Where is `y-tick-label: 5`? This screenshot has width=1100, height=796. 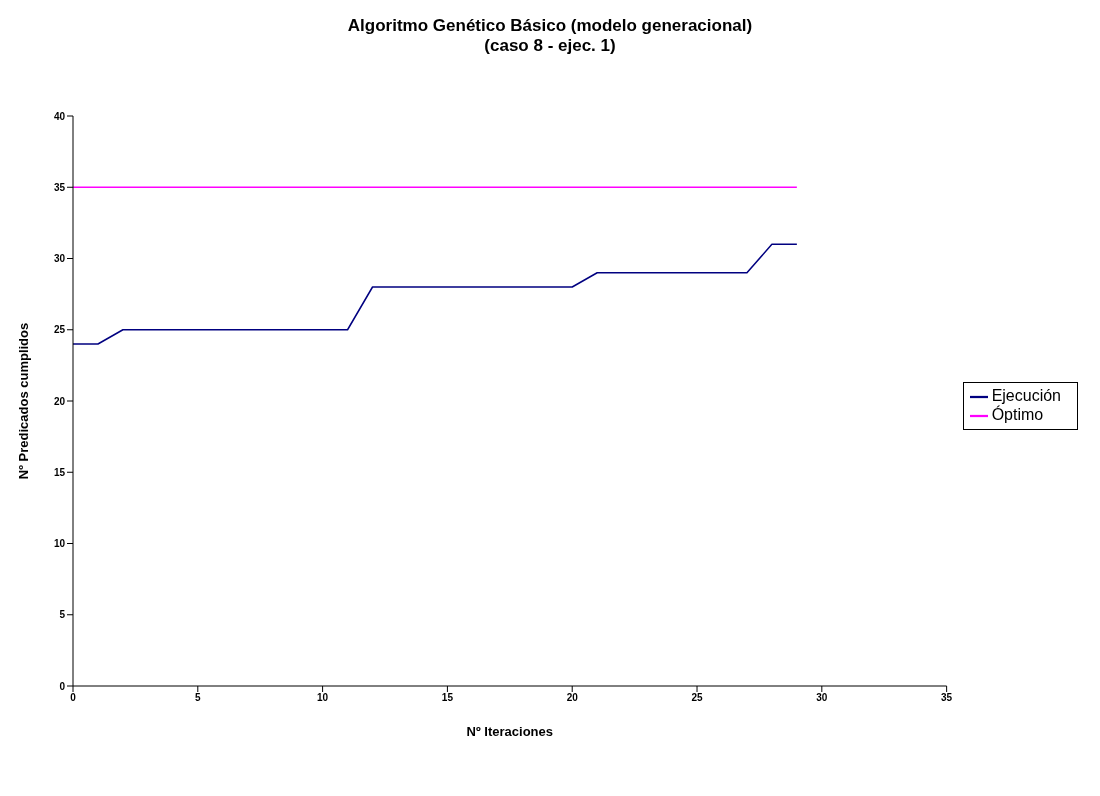
y-tick-label: 5 is located at coordinates (62, 615).